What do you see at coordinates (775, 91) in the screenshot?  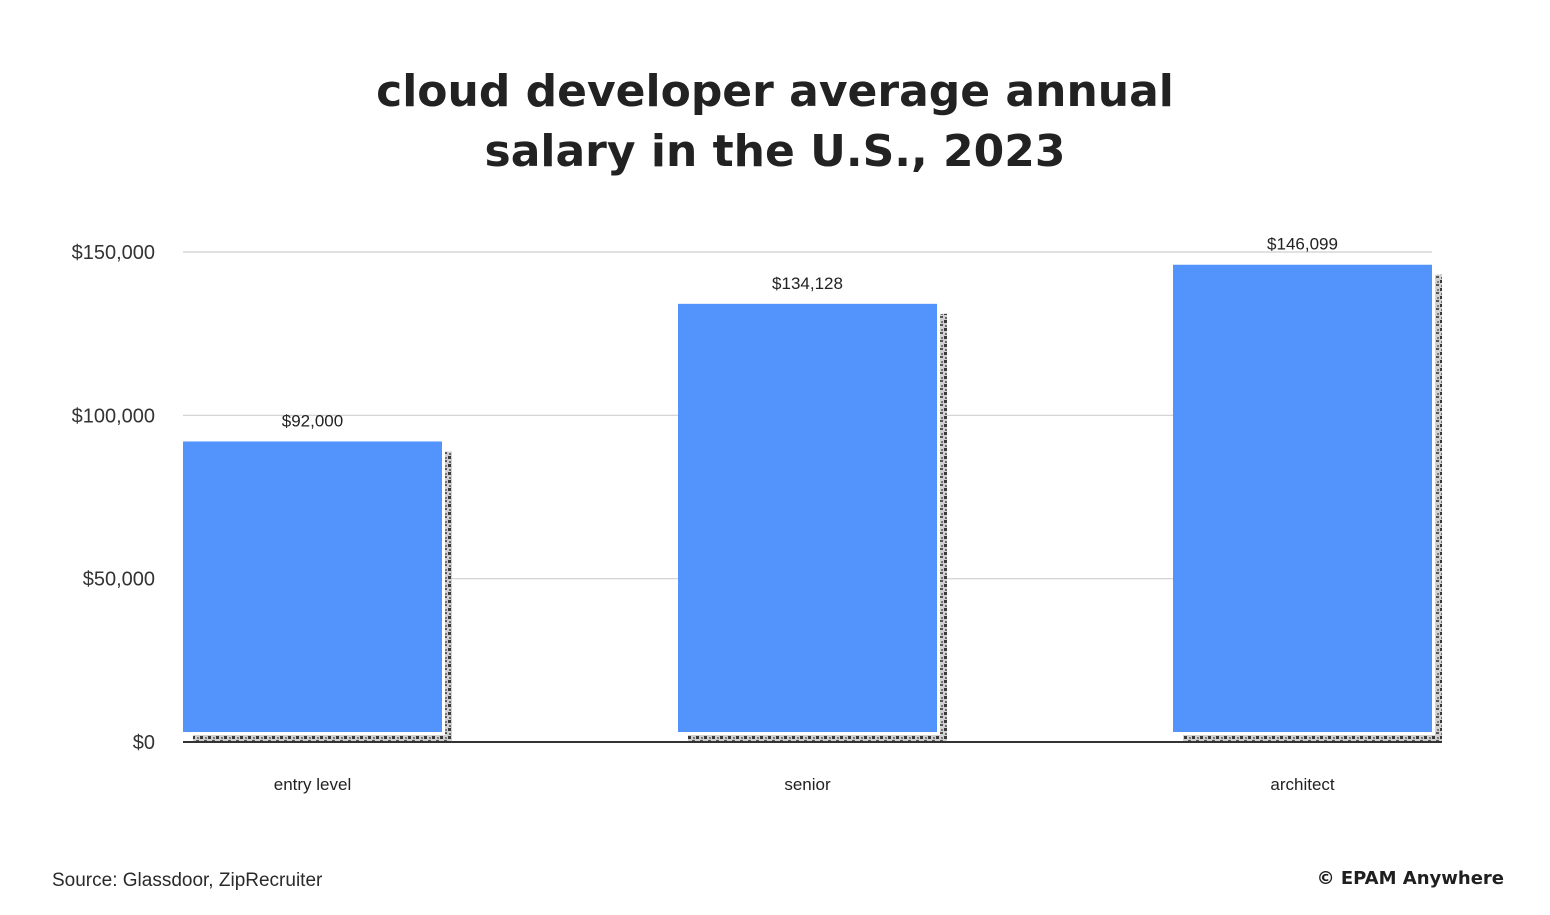 I see `chart-title-line-1: cloud developer average annual` at bounding box center [775, 91].